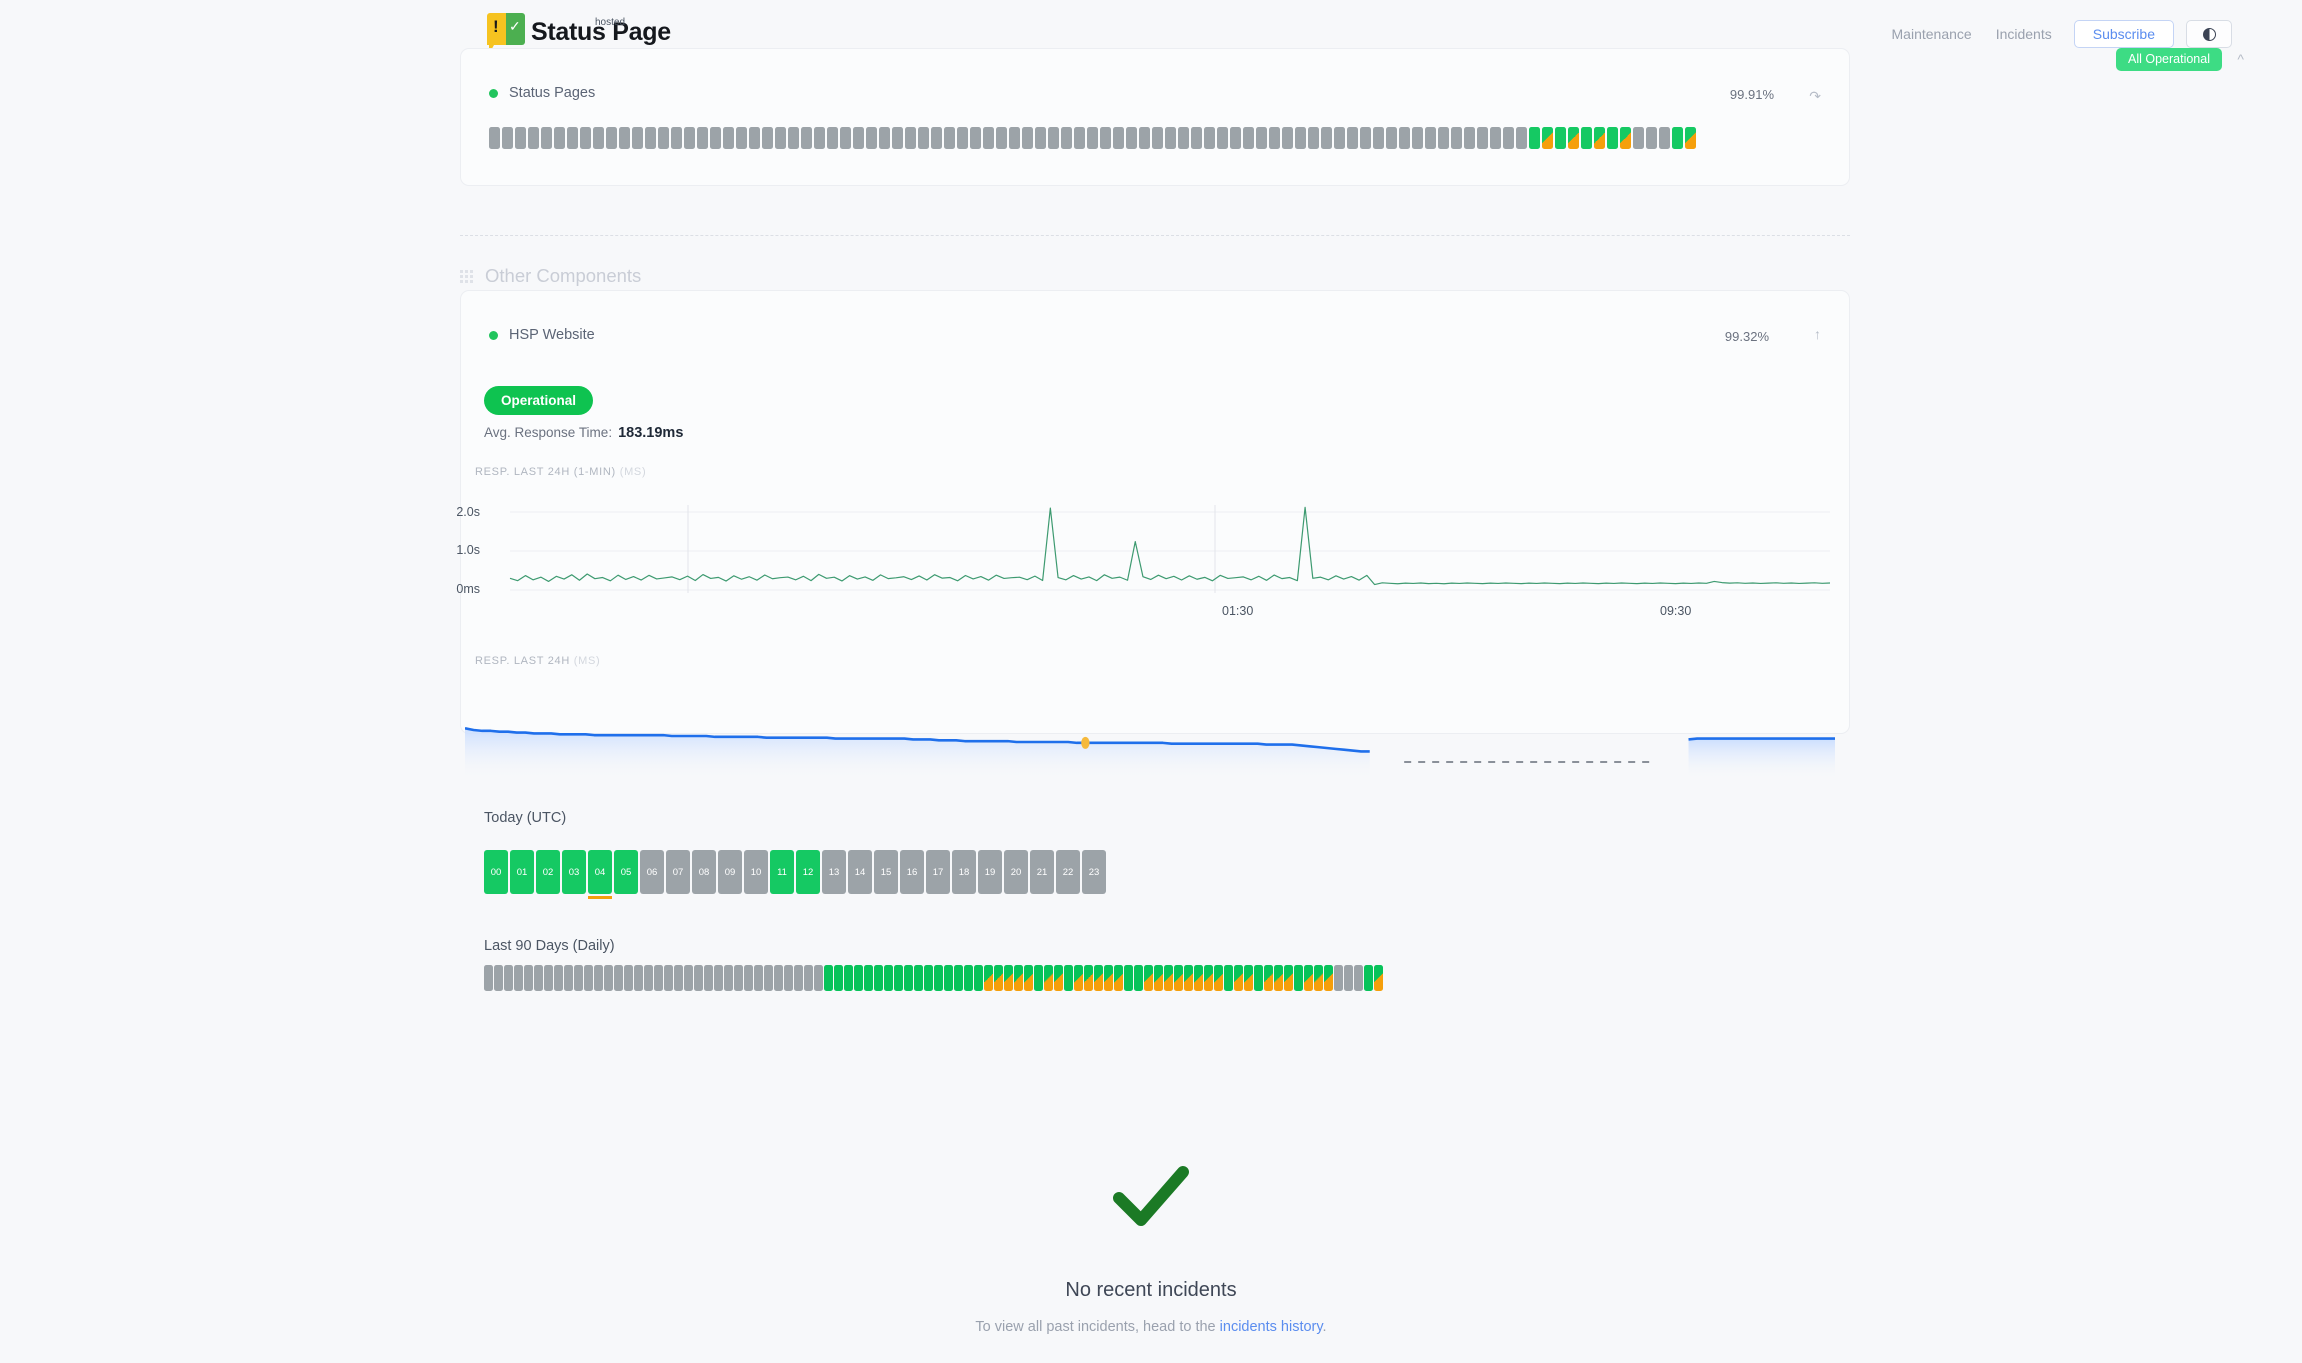 The height and width of the screenshot is (1363, 2302). I want to click on hour-bar: 06, so click(652, 872).